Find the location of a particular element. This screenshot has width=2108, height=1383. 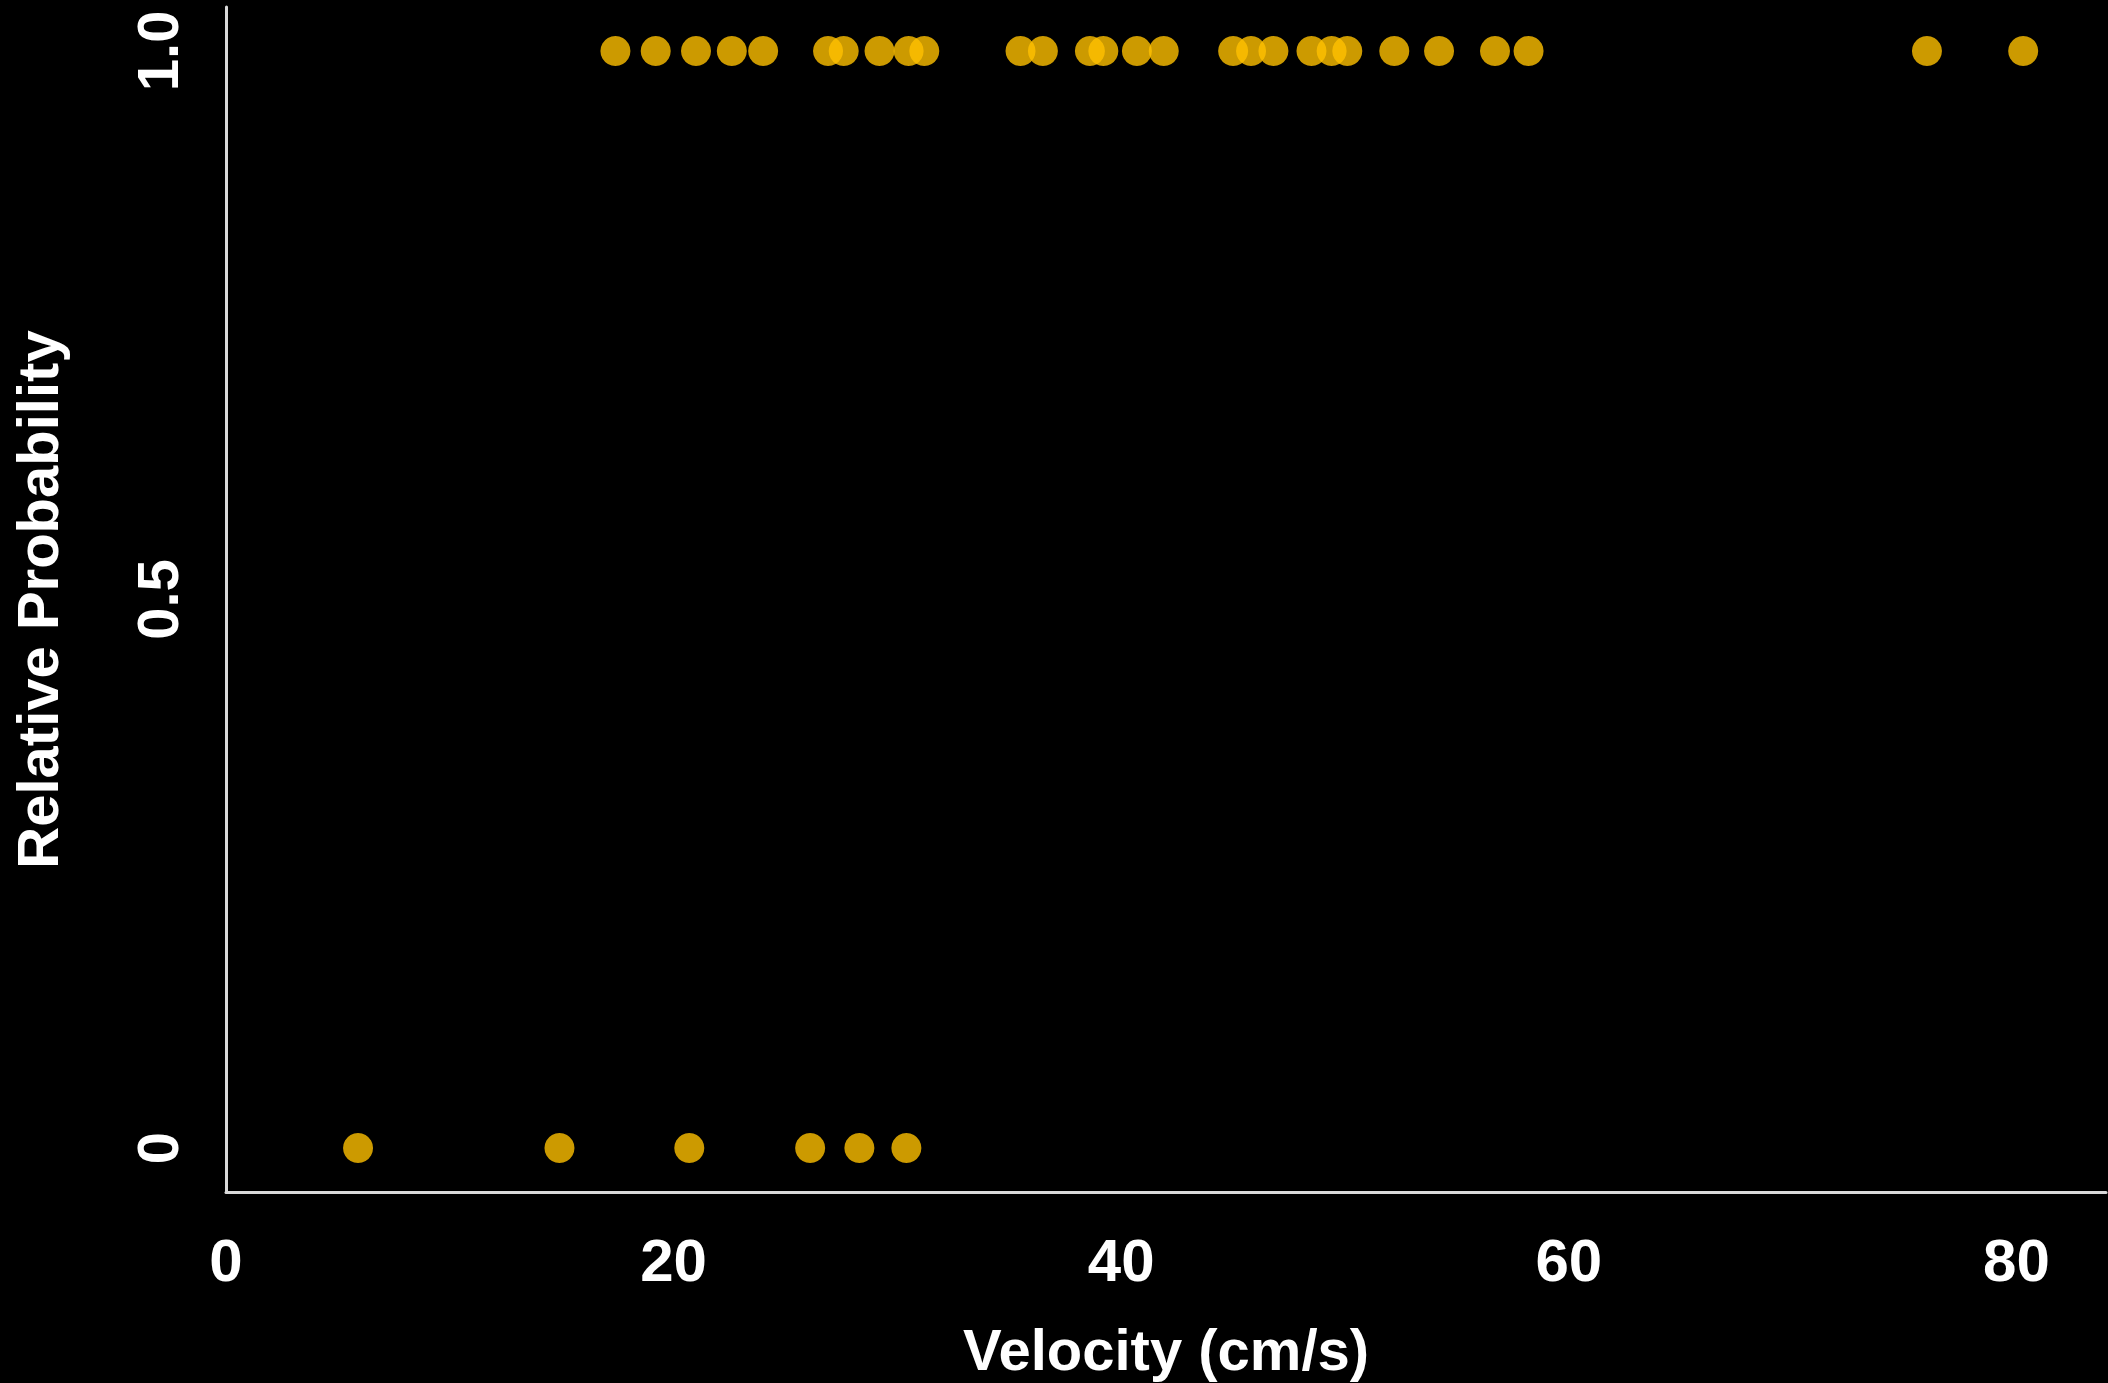

y-axis-title: Relative Probability is located at coordinates (37, 599).